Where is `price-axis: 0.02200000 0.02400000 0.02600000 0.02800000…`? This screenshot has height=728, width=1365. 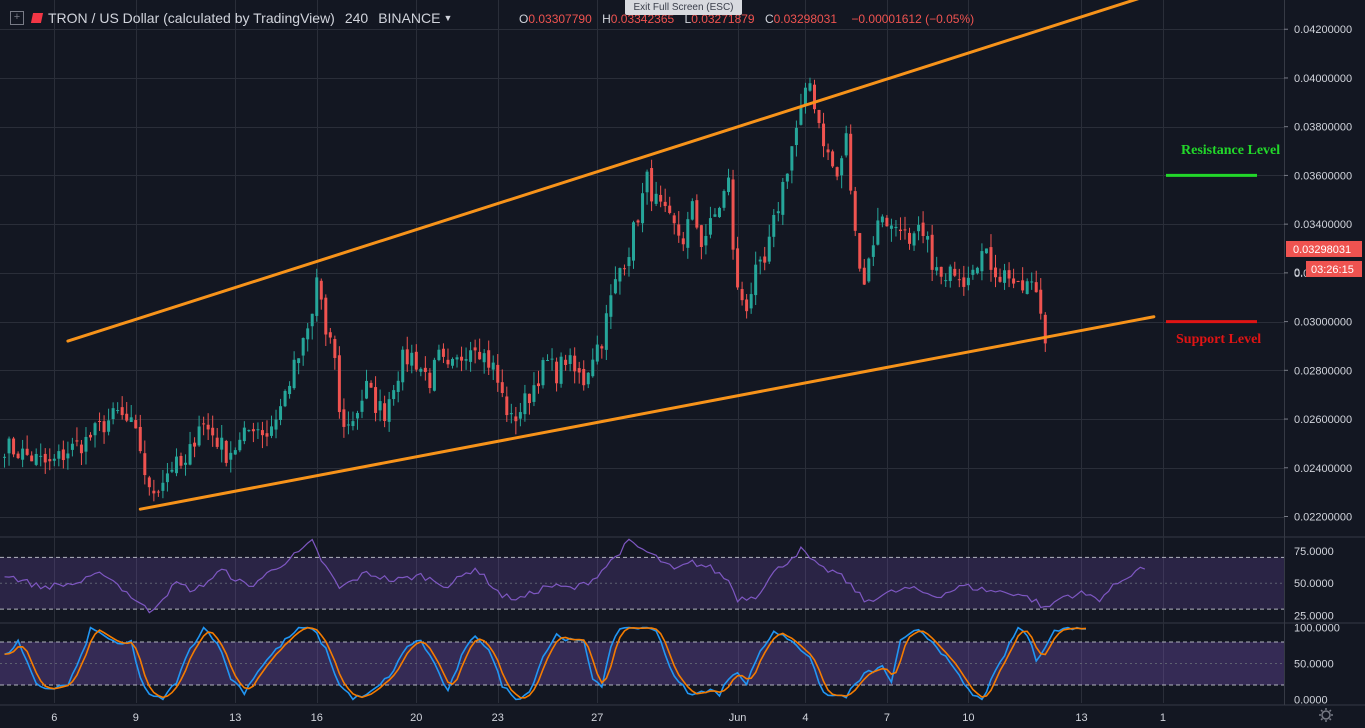 price-axis: 0.02200000 0.02400000 0.02600000 0.02800000… is located at coordinates (1323, 365).